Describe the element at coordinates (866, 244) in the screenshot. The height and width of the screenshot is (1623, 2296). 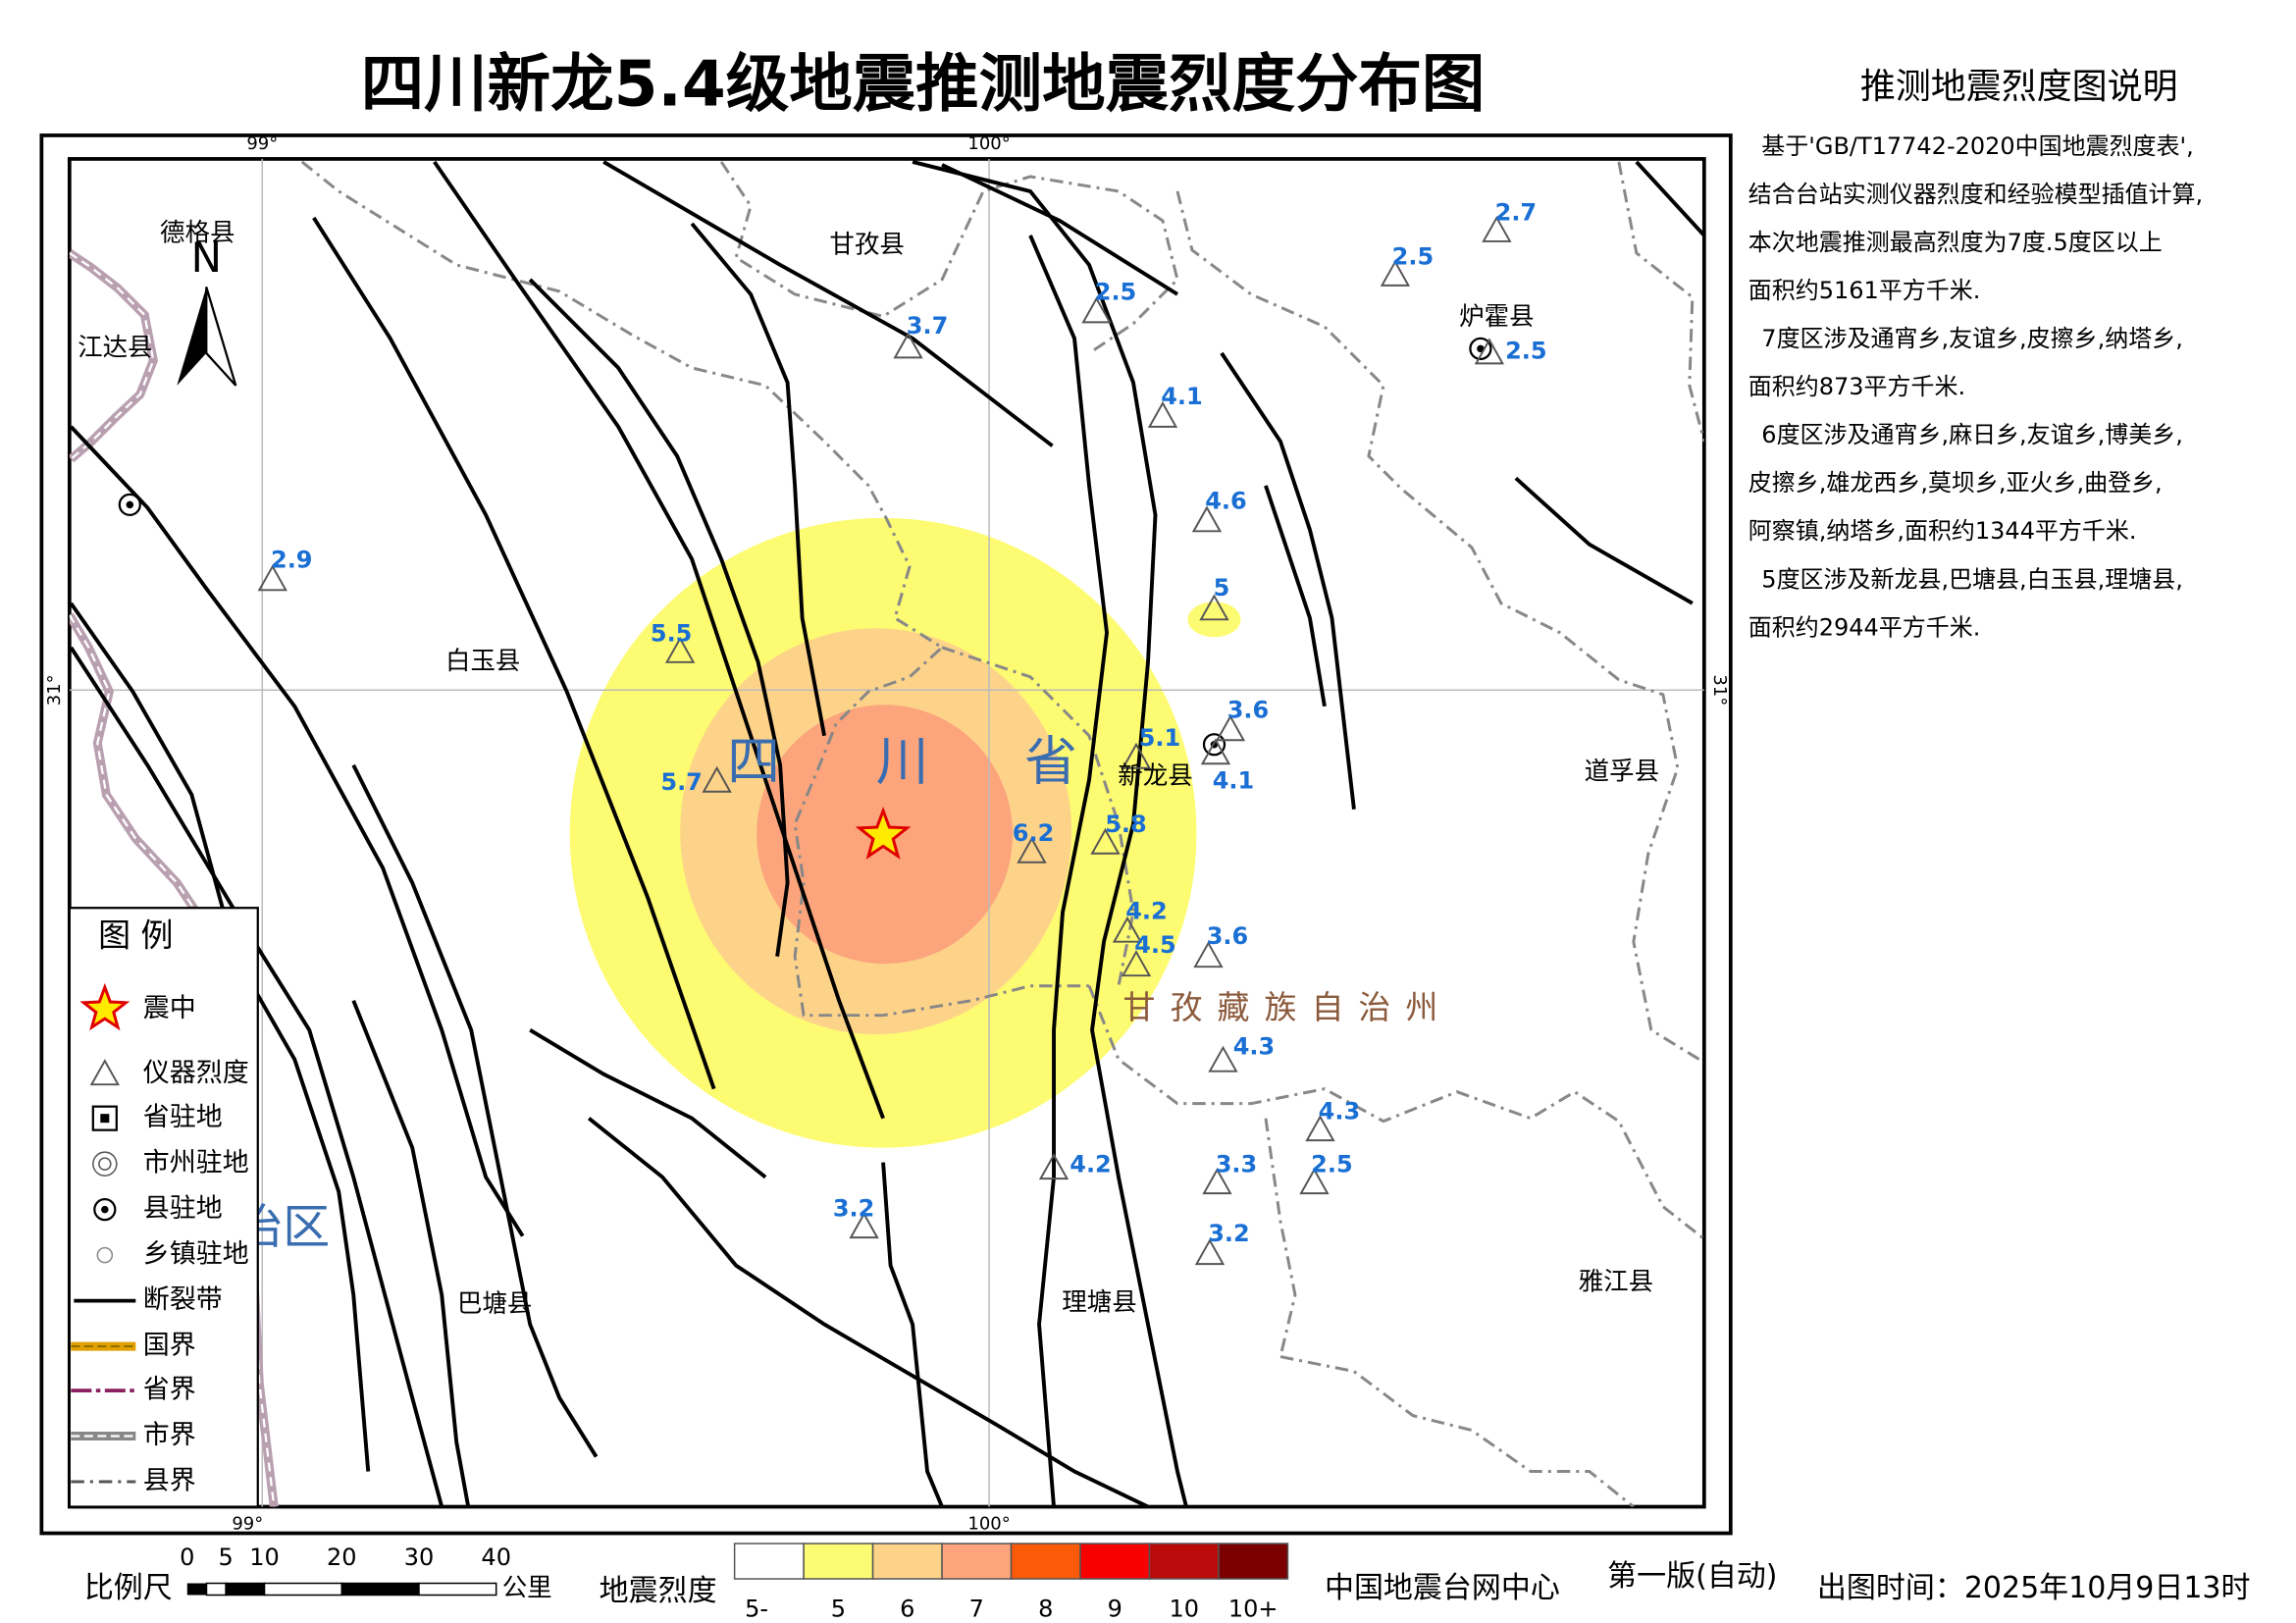
I see `county-label: 甘孜县` at that location.